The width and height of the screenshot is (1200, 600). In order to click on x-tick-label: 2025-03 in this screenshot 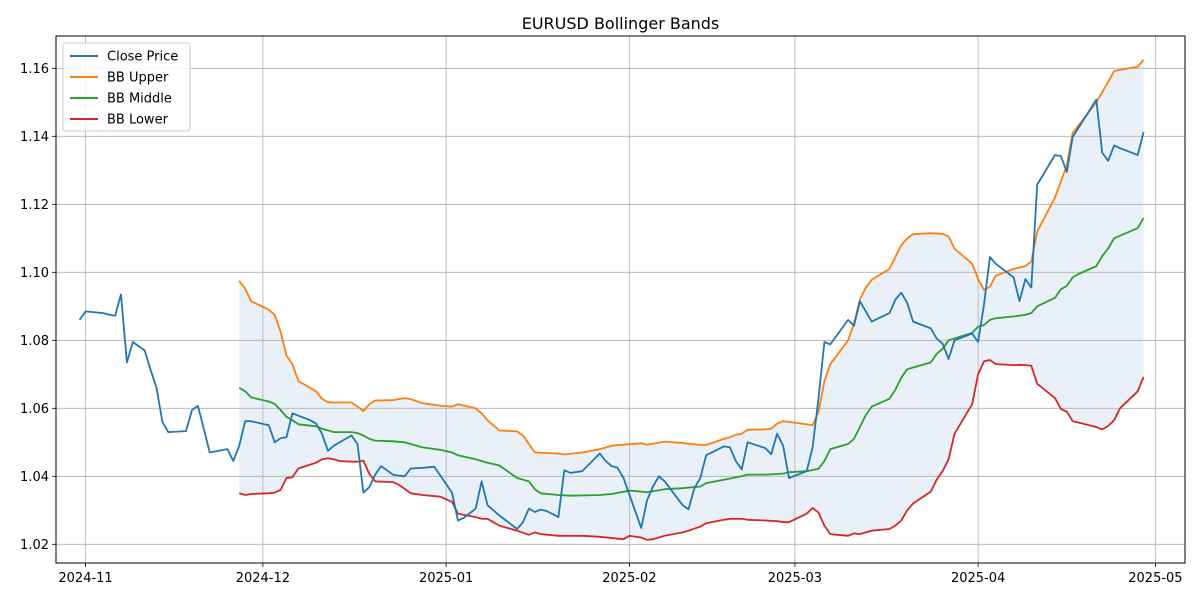, I will do `click(795, 578)`.